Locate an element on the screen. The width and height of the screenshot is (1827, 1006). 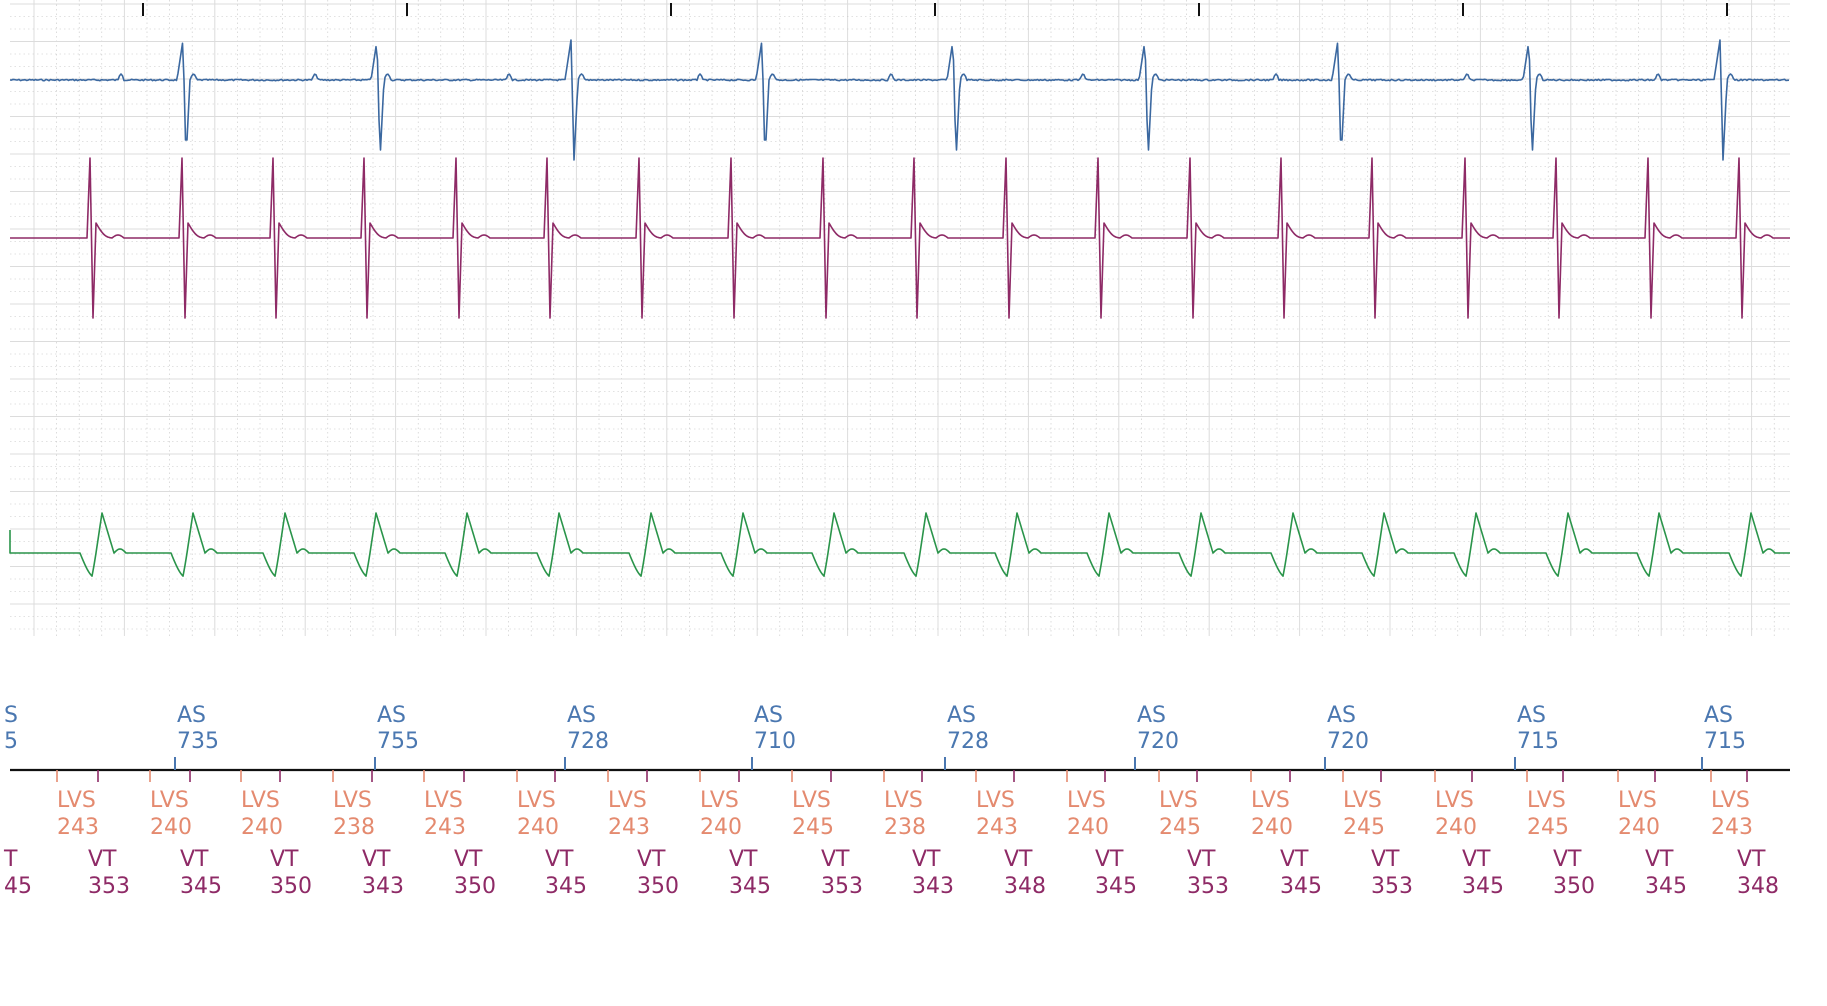
vt-value: 343 is located at coordinates (383, 886).